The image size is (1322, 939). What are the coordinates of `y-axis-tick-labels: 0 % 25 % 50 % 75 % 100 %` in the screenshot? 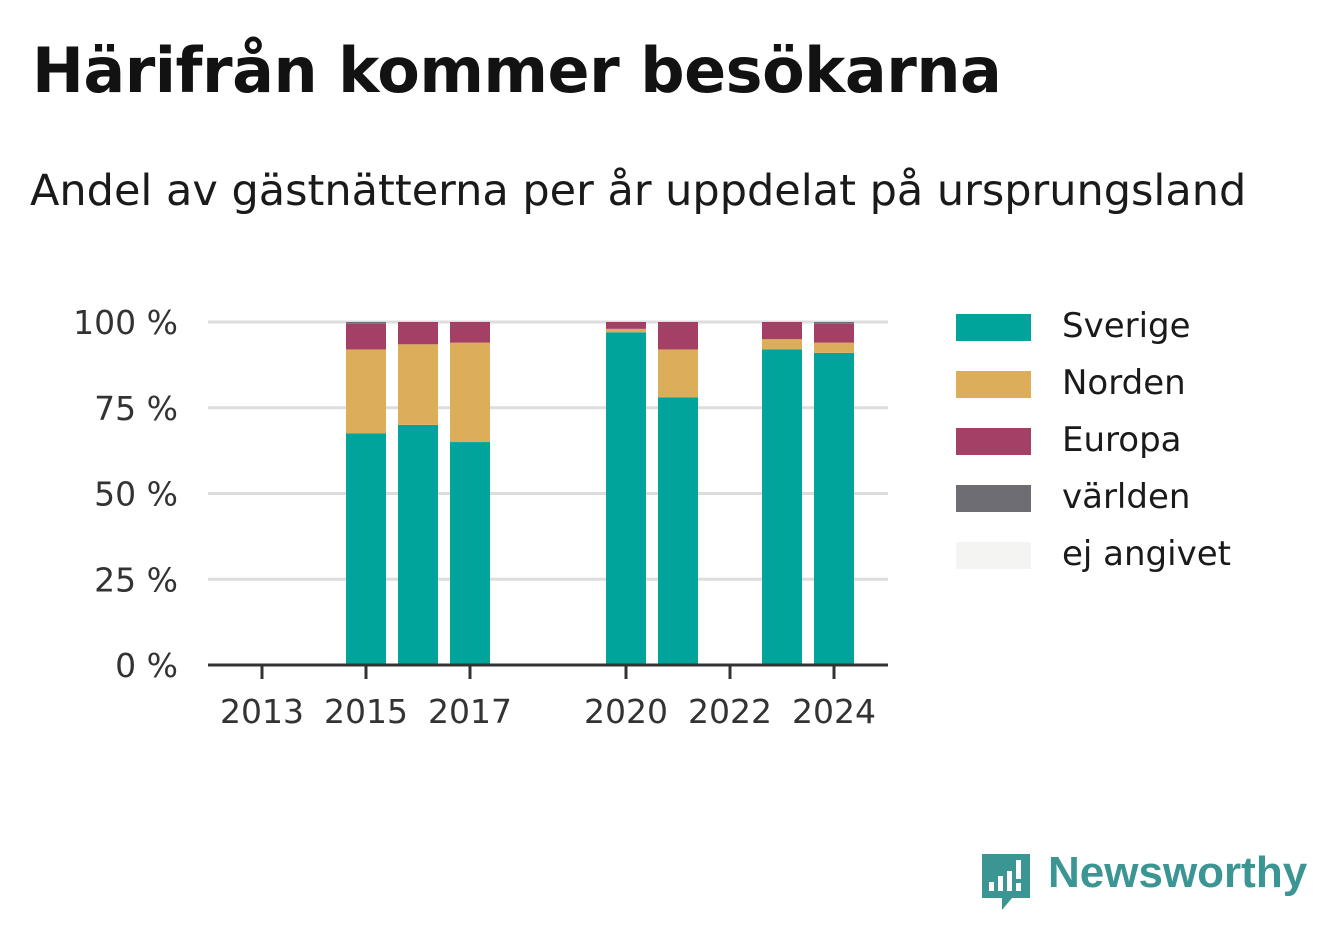 It's located at (125, 494).